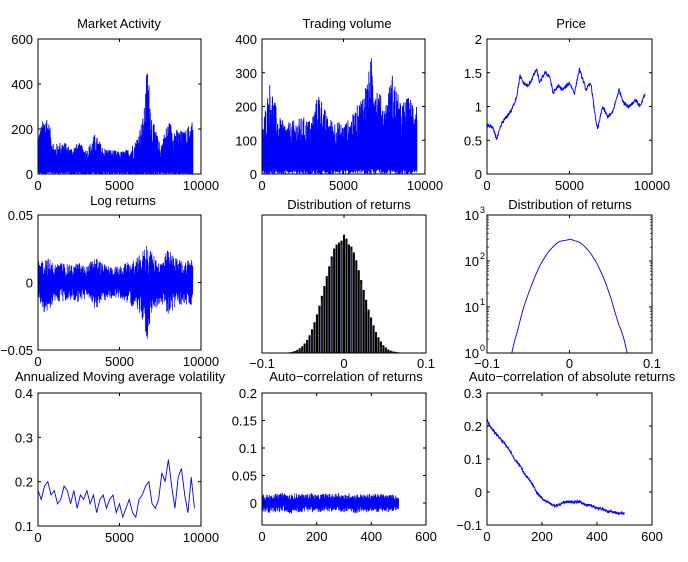 This screenshot has width=688, height=562. I want to click on y-tick-label: 0.15, so click(244, 421).